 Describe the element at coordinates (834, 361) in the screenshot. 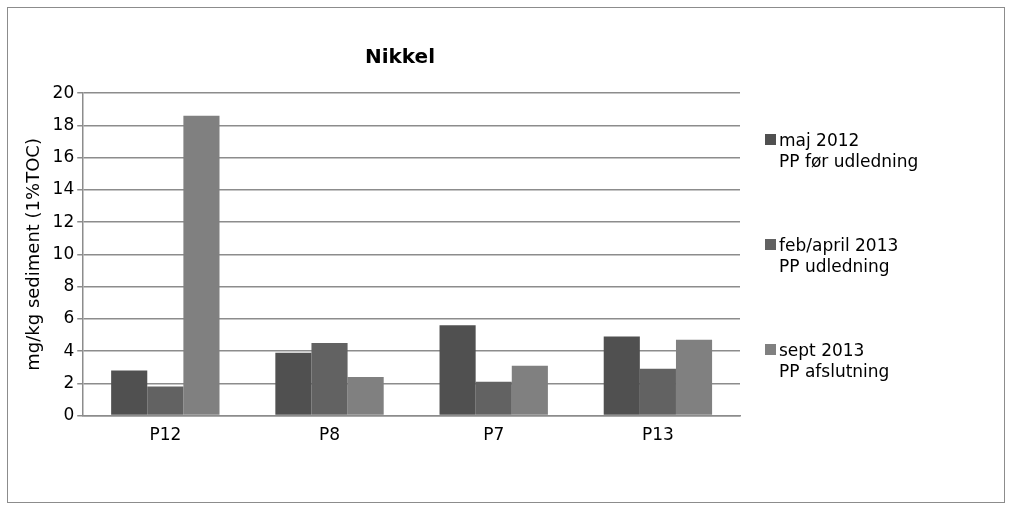

I see `legend-label: sept 2013 PP afslutning` at that location.